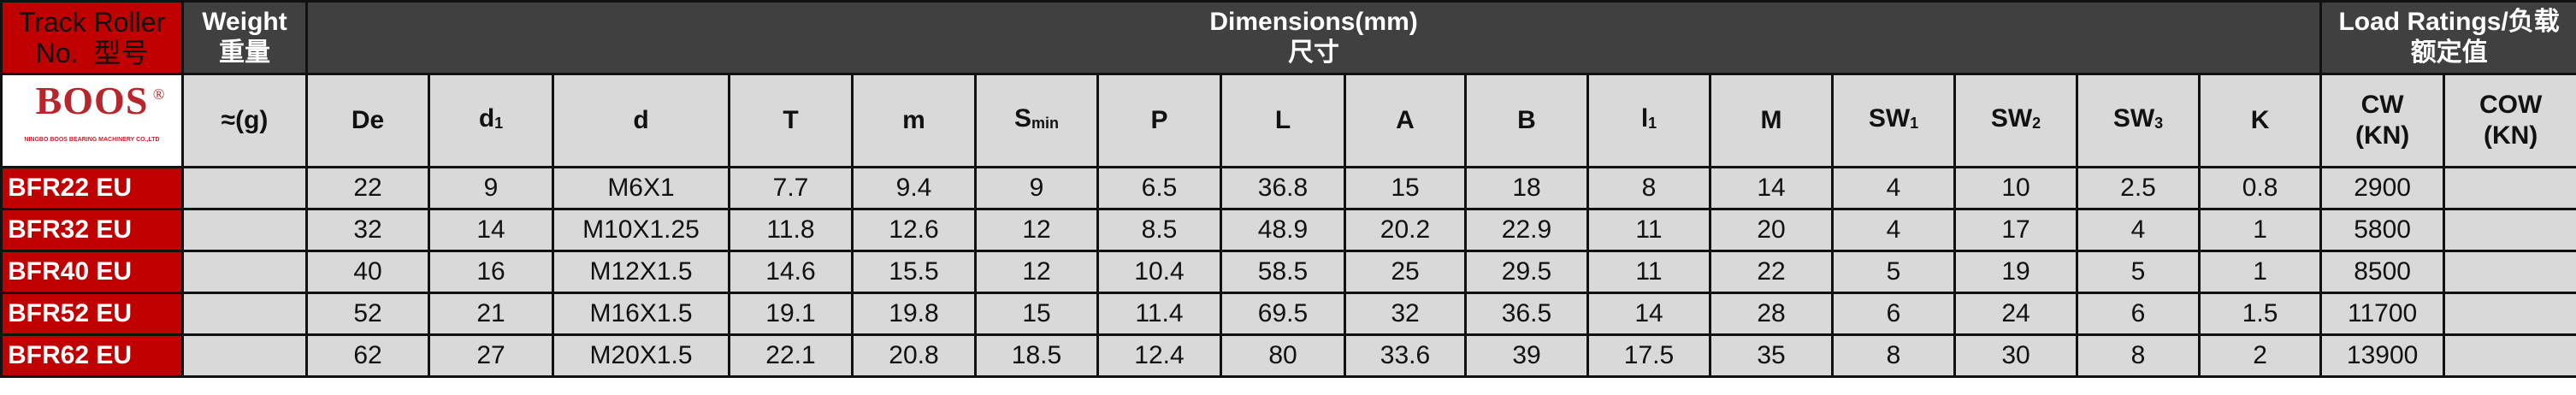 This screenshot has height=395, width=2576. What do you see at coordinates (914, 230) in the screenshot?
I see `dimension-cell: 12.6` at bounding box center [914, 230].